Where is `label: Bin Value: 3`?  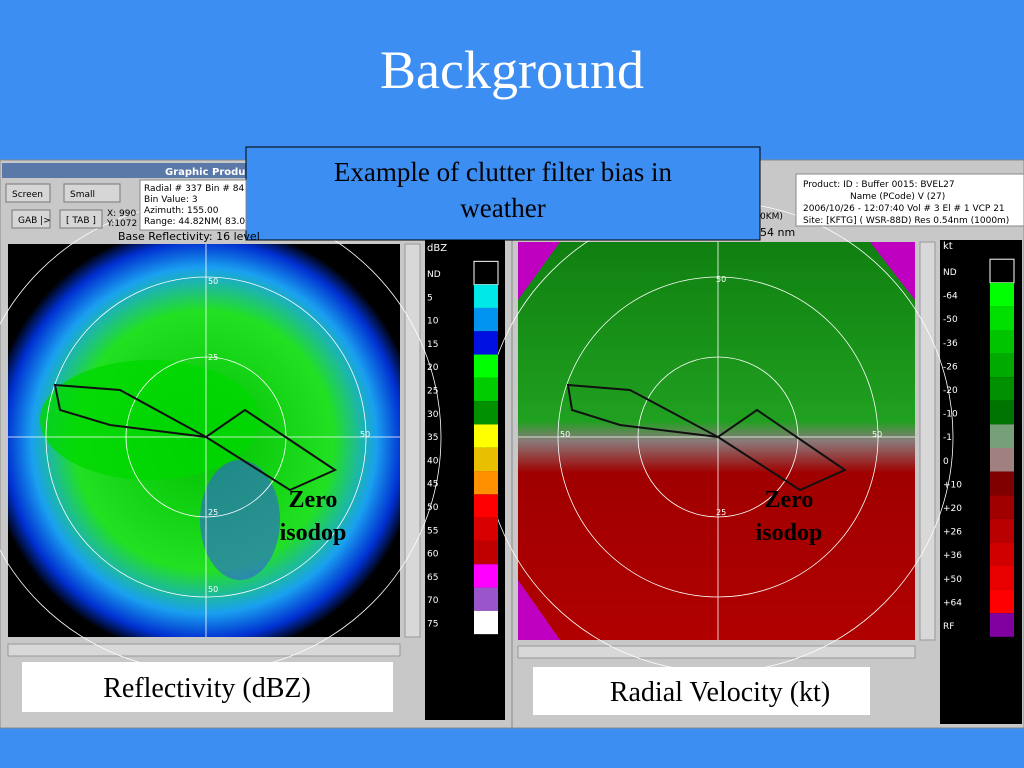 label: Bin Value: 3 is located at coordinates (171, 200).